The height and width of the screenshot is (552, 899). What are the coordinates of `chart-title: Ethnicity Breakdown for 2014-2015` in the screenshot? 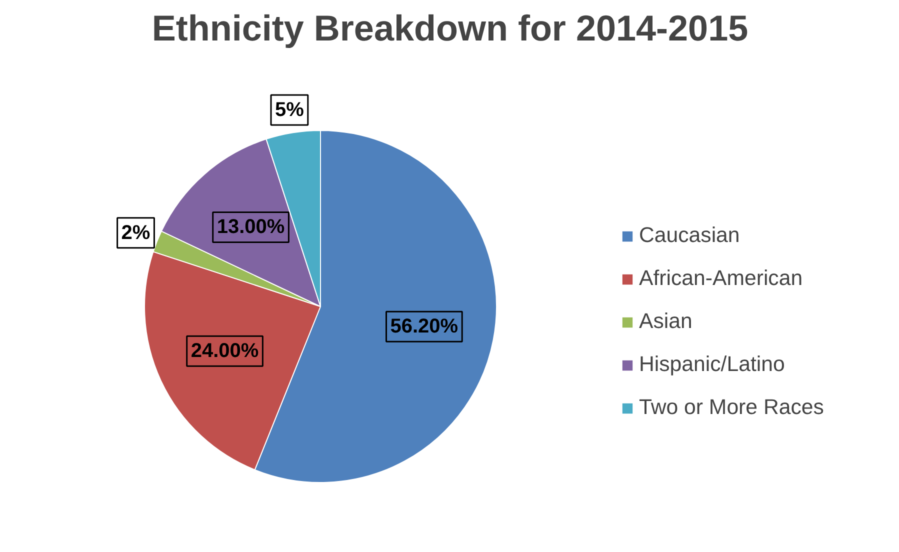 It's located at (450, 28).